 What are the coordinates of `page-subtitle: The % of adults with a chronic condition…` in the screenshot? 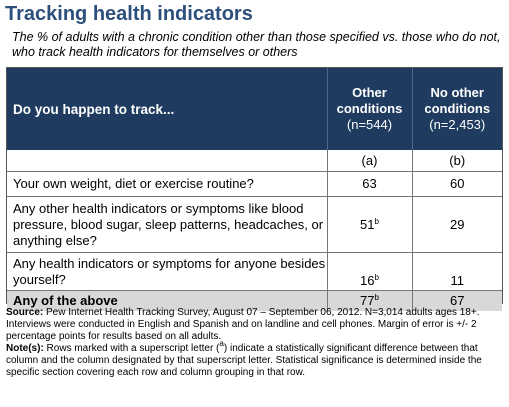 It's located at (256, 44).